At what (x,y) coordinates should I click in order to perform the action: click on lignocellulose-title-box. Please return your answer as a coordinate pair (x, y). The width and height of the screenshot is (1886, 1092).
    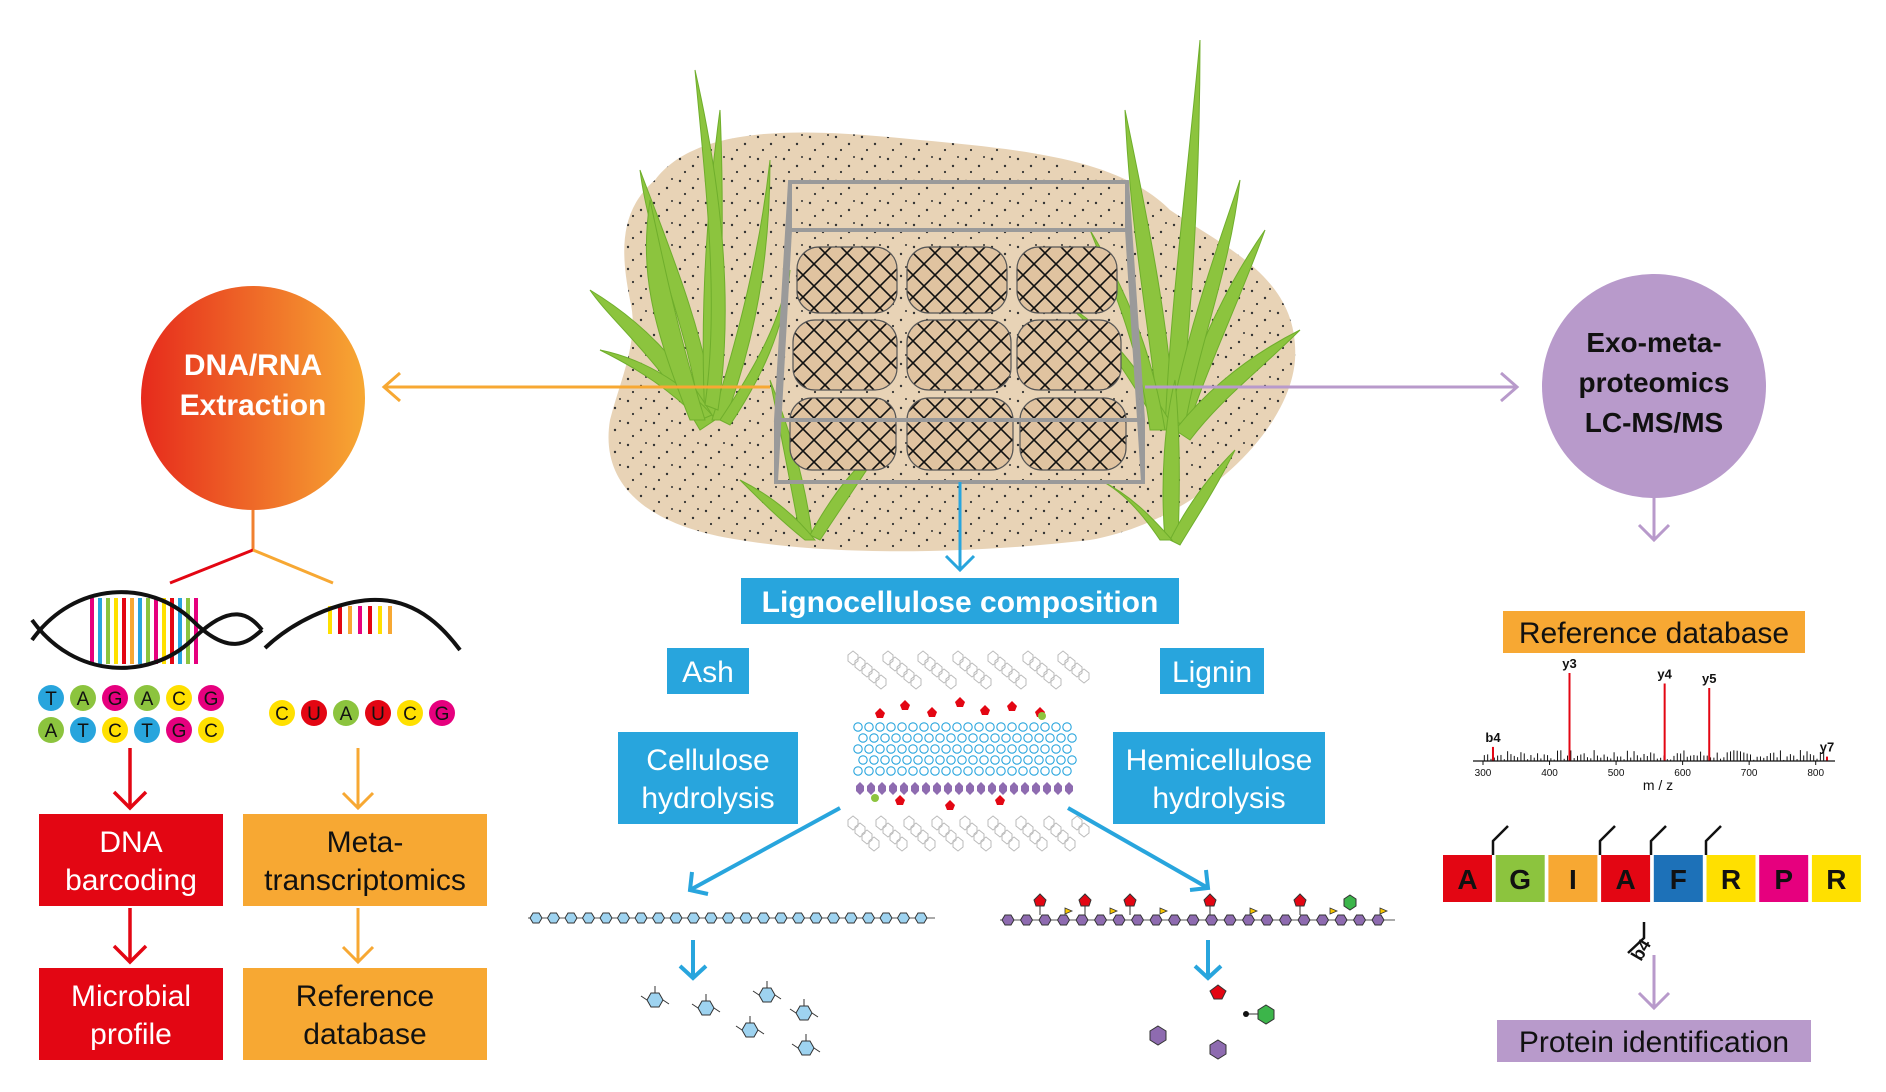
    Looking at the image, I should click on (960, 601).